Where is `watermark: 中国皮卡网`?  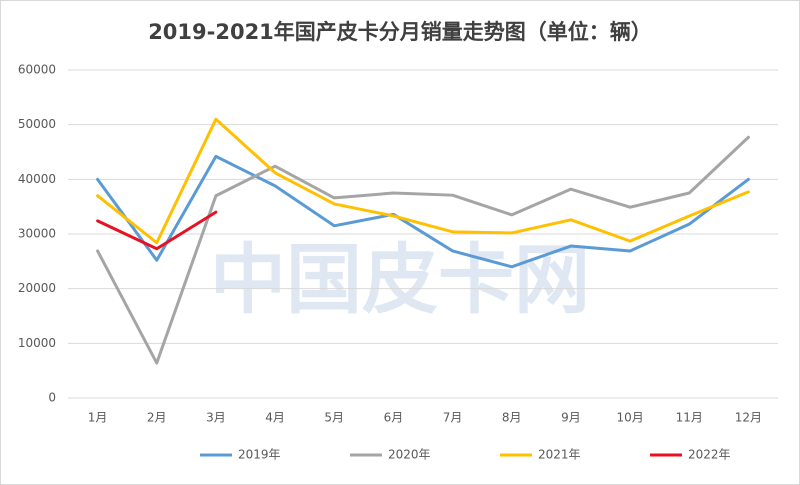
watermark: 中国皮卡网 is located at coordinates (400, 279).